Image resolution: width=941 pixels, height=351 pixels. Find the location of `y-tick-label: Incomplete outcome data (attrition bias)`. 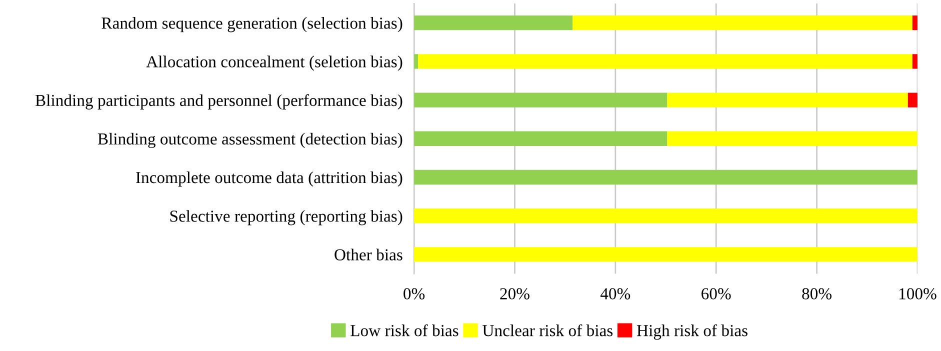

y-tick-label: Incomplete outcome data (attrition bias) is located at coordinates (269, 179).